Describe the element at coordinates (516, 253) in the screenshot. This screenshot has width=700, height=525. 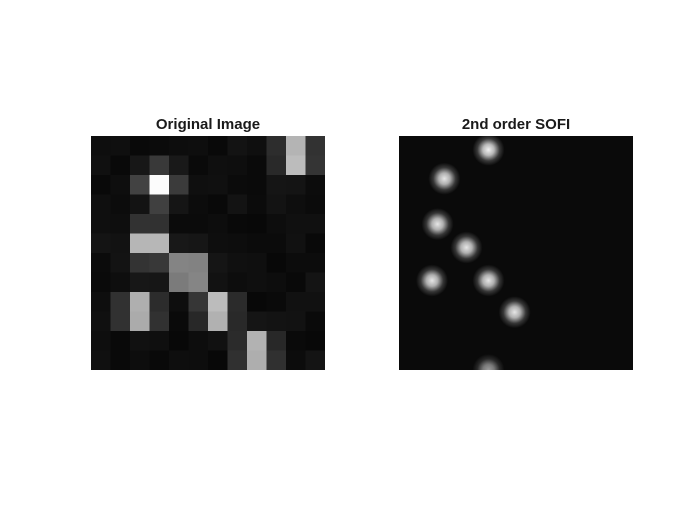
I see `sofi-image` at that location.